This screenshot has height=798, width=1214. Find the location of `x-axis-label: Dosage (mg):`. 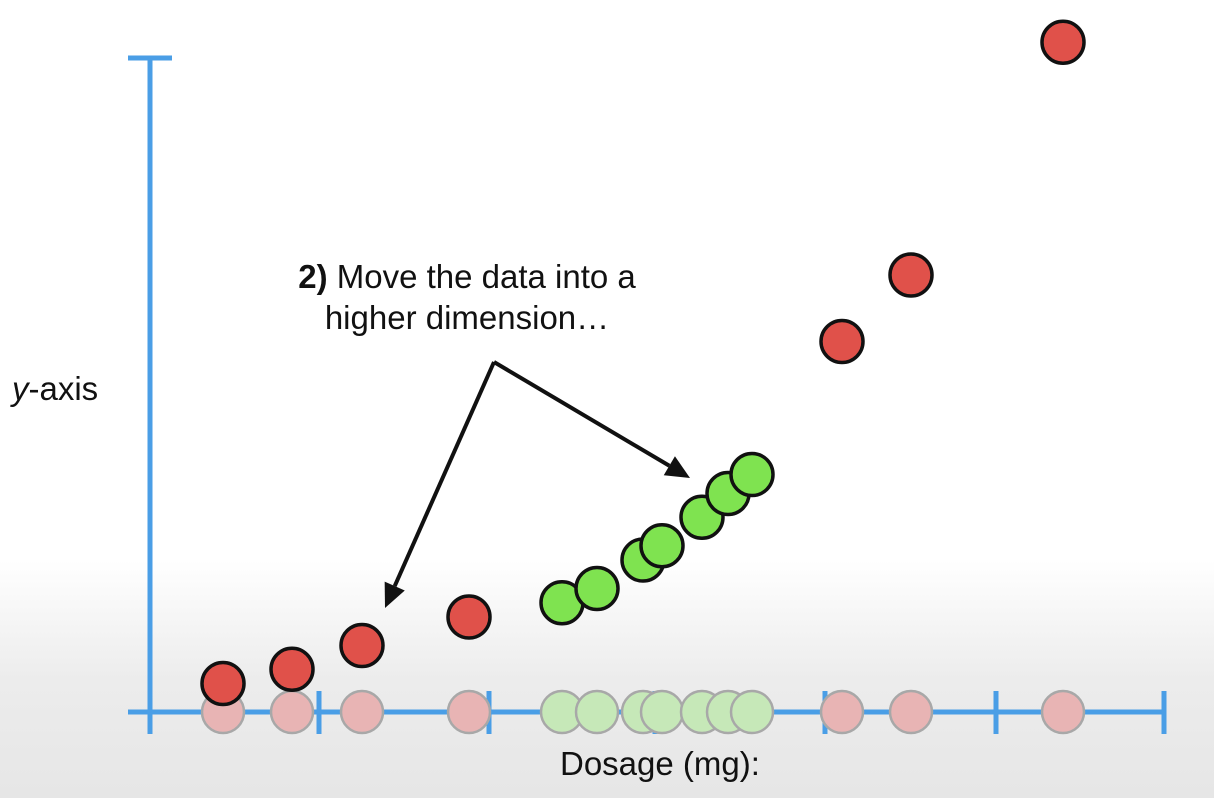

x-axis-label: Dosage (mg): is located at coordinates (660, 763).